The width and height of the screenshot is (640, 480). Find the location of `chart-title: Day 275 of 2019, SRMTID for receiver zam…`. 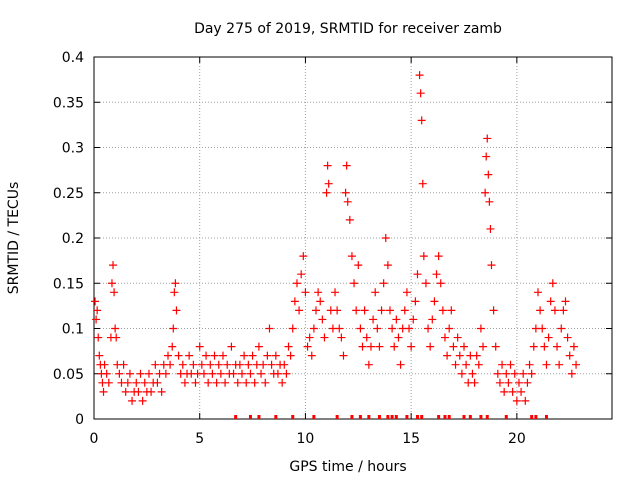

chart-title: Day 275 of 2019, SRMTID for receiver zam… is located at coordinates (348, 29).